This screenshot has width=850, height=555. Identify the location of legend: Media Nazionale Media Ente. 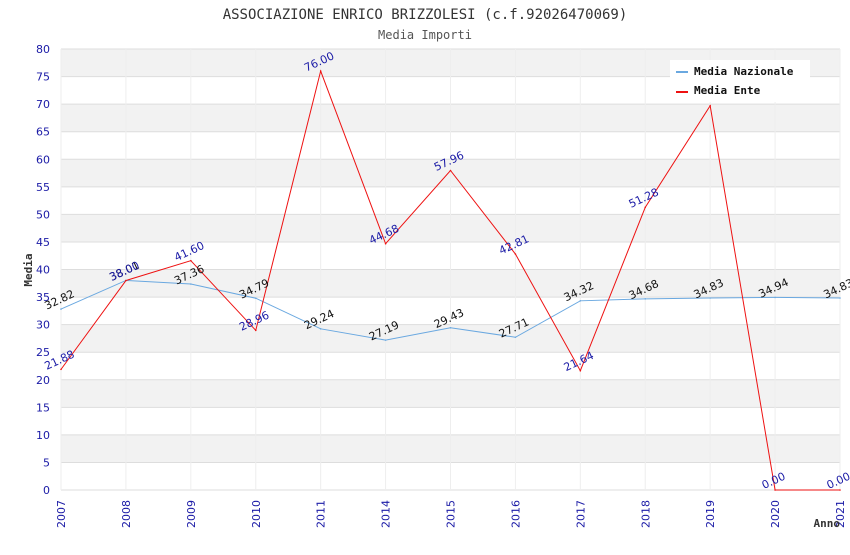
(740, 81).